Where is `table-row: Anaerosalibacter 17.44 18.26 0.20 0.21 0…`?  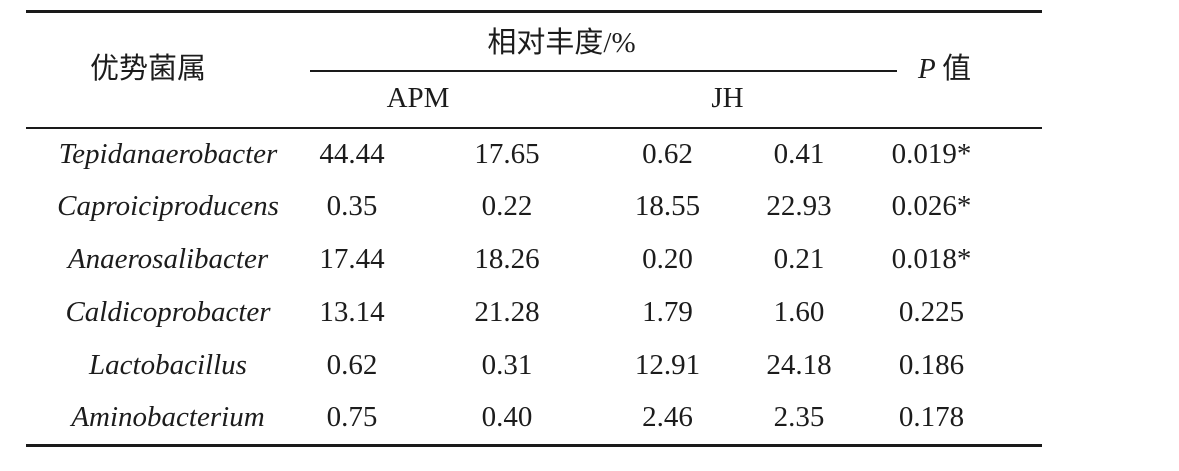
table-row: Anaerosalibacter 17.44 18.26 0.20 0.21 0… is located at coordinates (534, 260).